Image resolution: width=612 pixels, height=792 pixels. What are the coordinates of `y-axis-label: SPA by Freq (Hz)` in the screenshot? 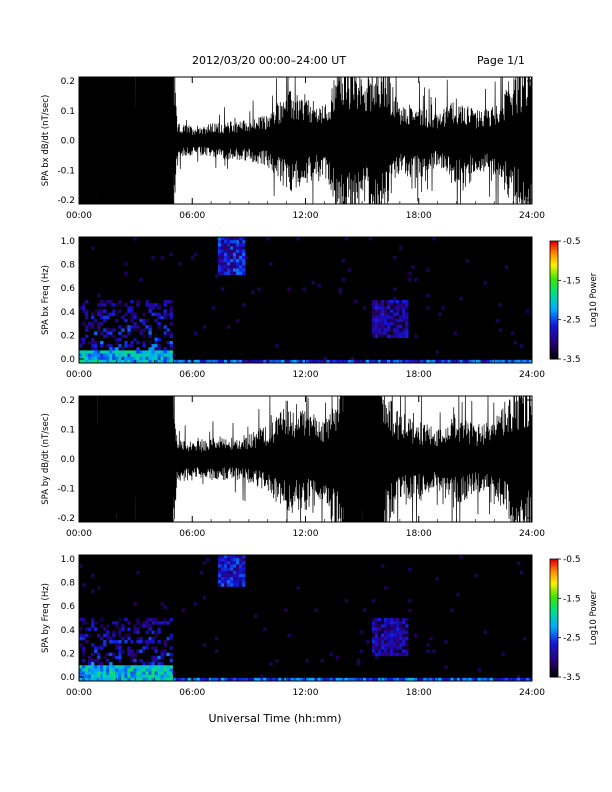 It's located at (46, 618).